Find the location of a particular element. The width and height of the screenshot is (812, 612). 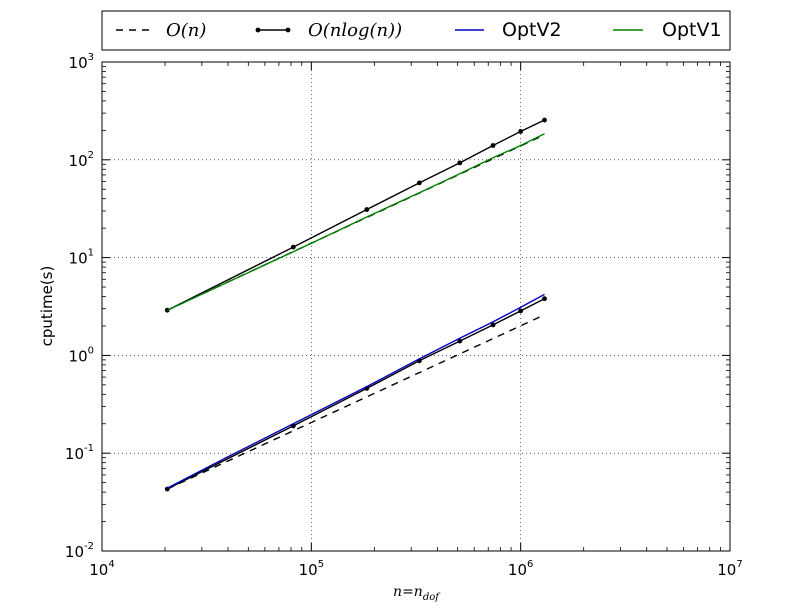

x-tick-label: 10⁷ is located at coordinates (729, 569).